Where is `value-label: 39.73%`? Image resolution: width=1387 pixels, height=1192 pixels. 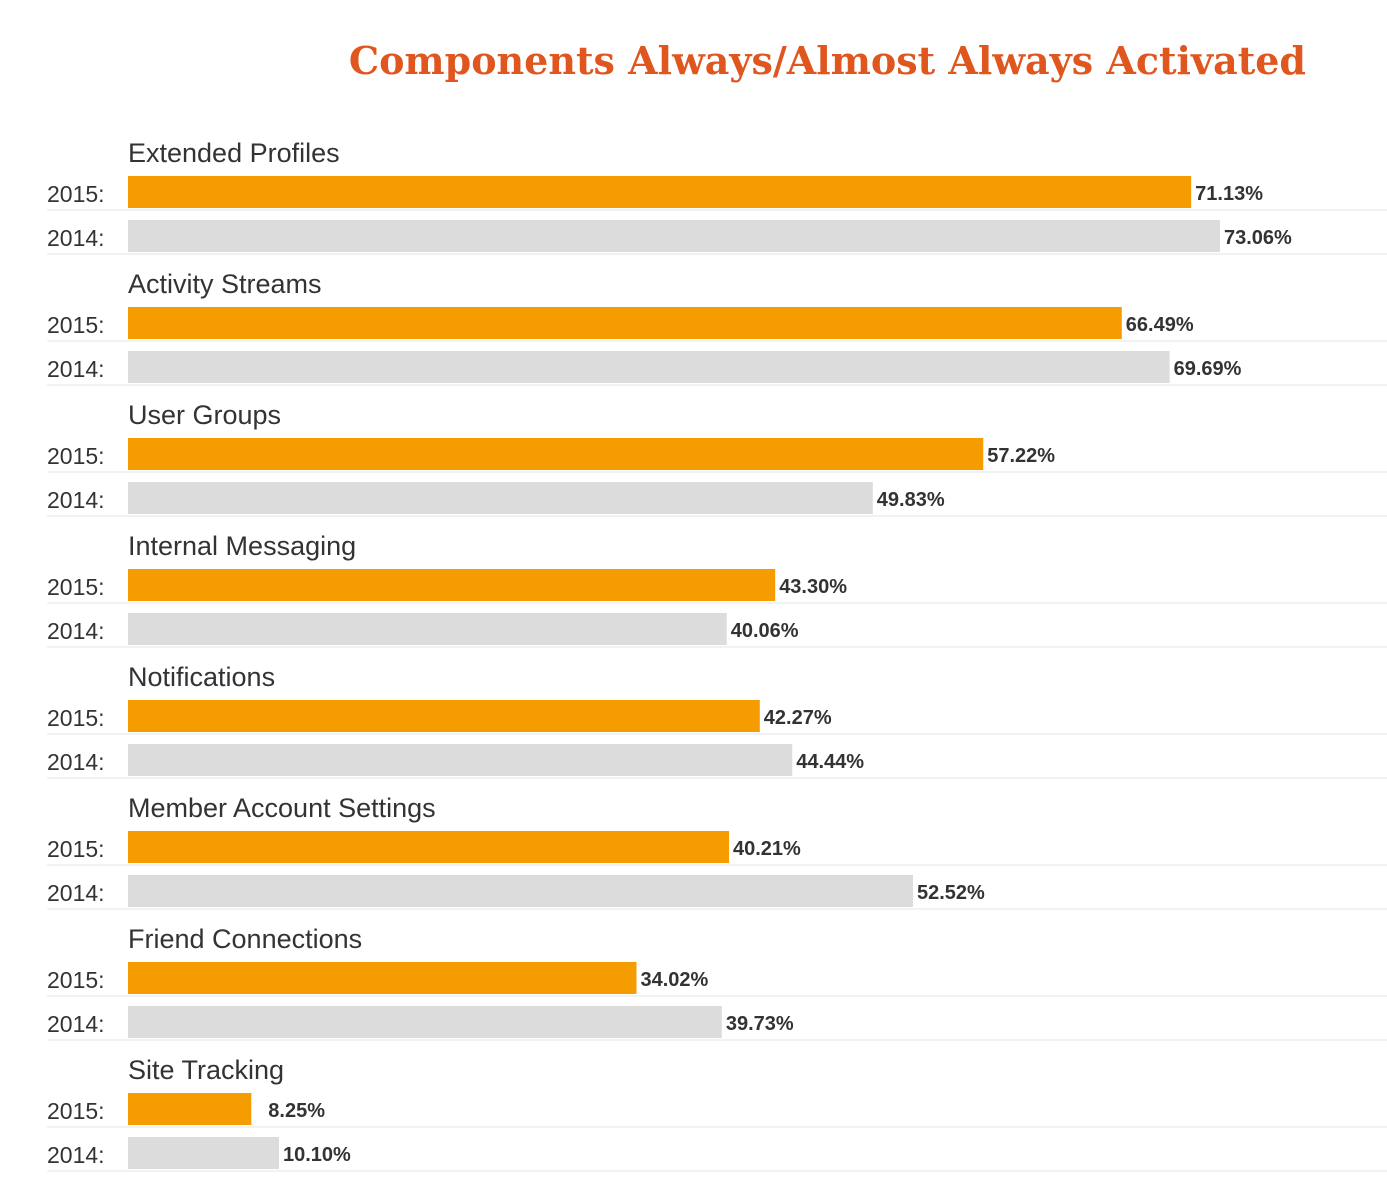 value-label: 39.73% is located at coordinates (760, 1024).